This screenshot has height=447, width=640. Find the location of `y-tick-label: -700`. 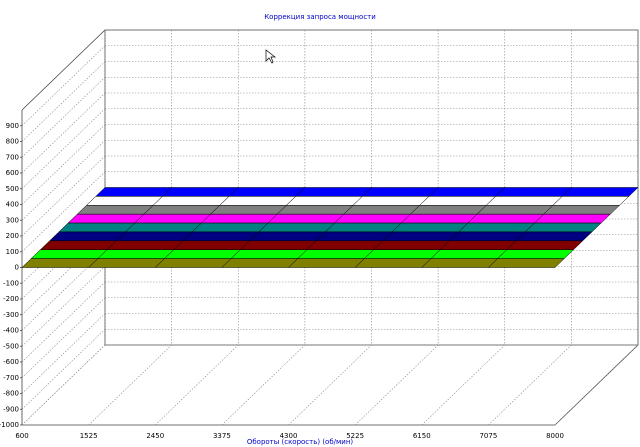

y-tick-label: -700 is located at coordinates (11, 378).